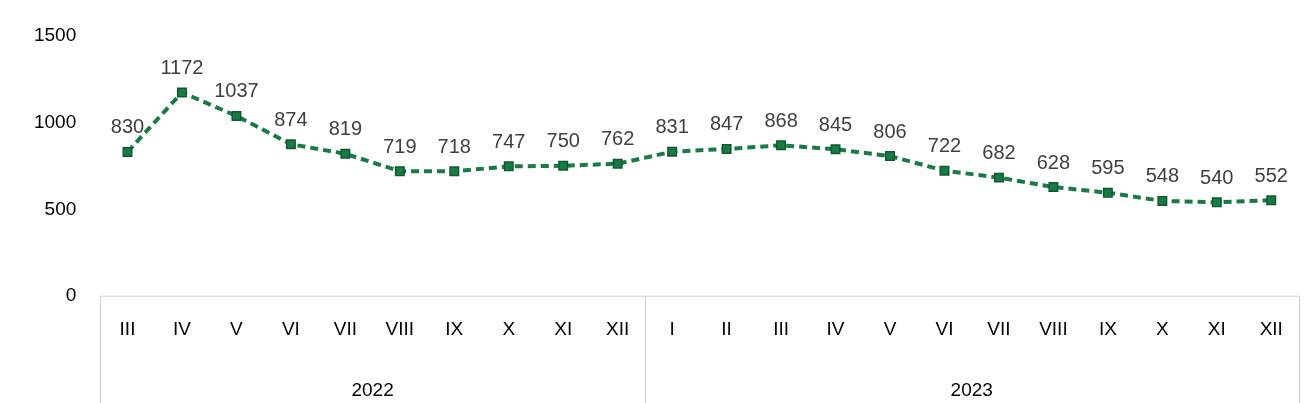  I want to click on data-label: 682, so click(999, 152).